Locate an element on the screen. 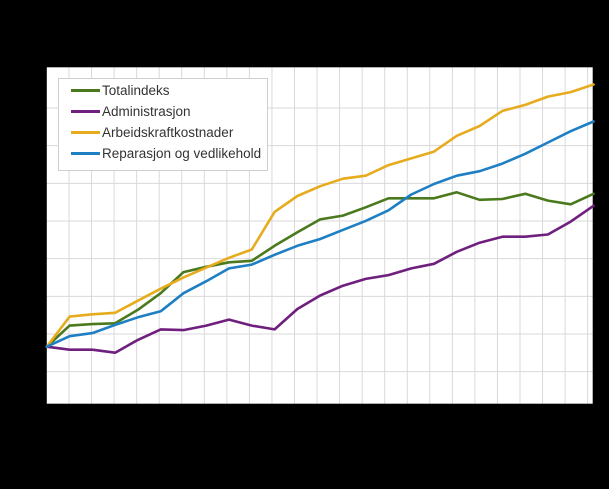 Image resolution: width=609 pixels, height=489 pixels. legend-label-reparasjon-og-vedlikehold: Reparasjon og vedlikehold is located at coordinates (182, 153).